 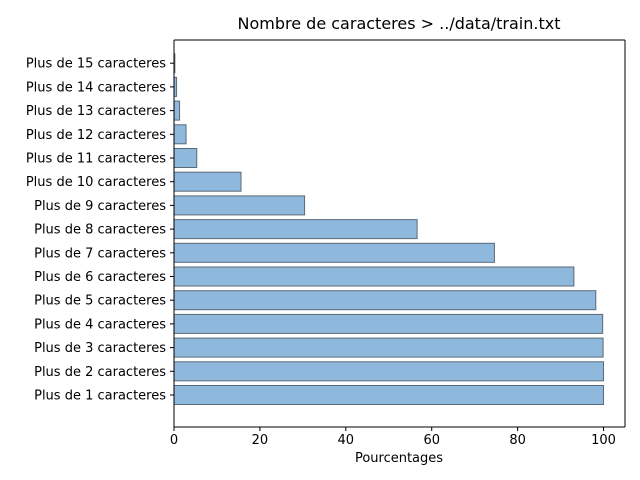 I want to click on x-tick-label-40: 40, so click(x=346, y=440).